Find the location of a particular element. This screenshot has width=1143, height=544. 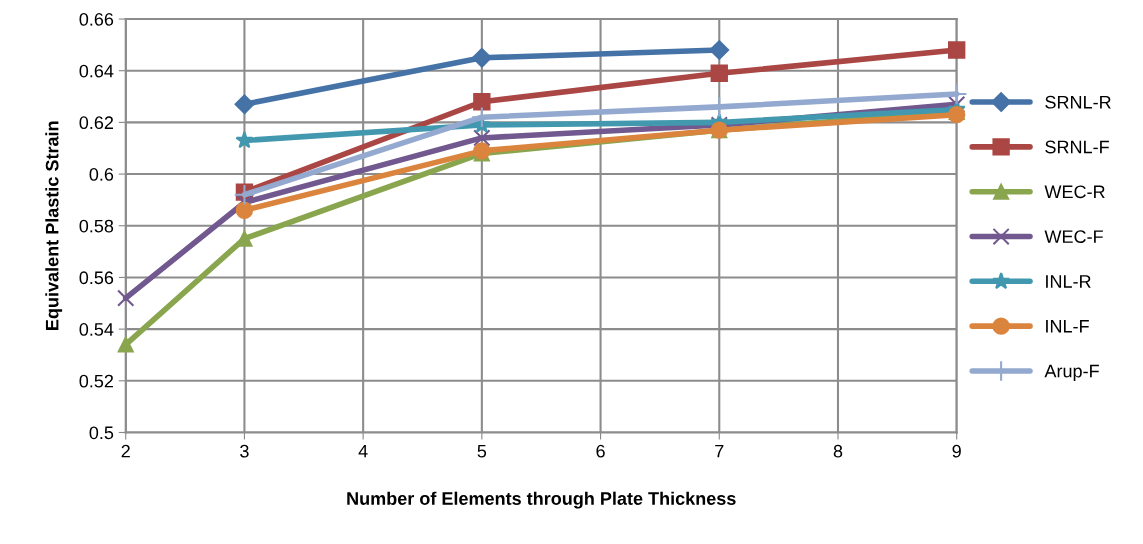

legend-label: SRNL-F is located at coordinates (1077, 147).